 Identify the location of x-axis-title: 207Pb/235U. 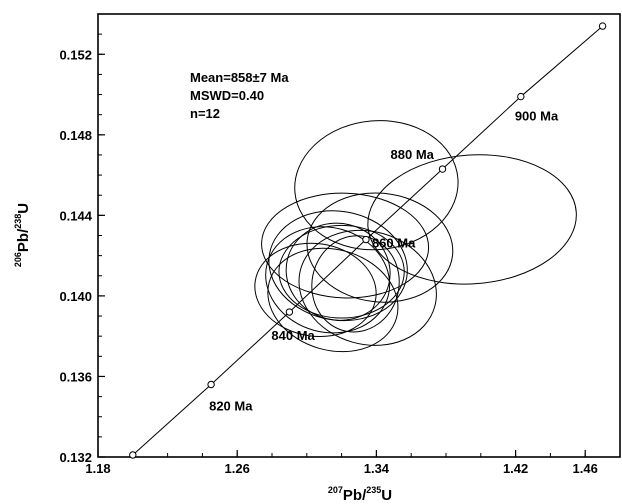
(360, 494).